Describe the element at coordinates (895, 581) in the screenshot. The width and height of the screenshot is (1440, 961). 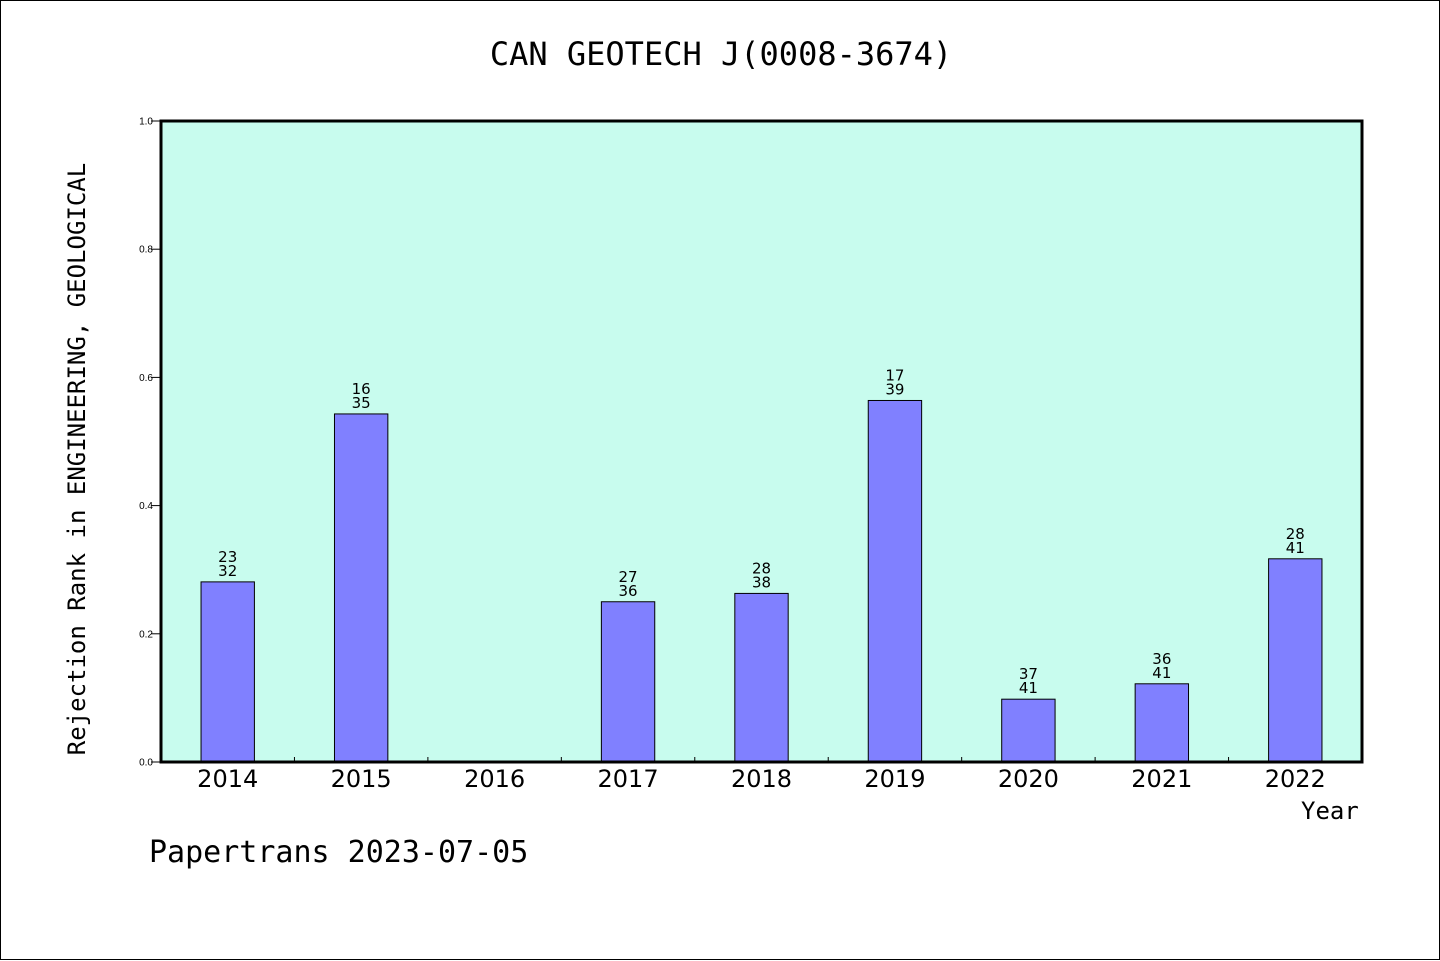
I see `bar-2019` at that location.